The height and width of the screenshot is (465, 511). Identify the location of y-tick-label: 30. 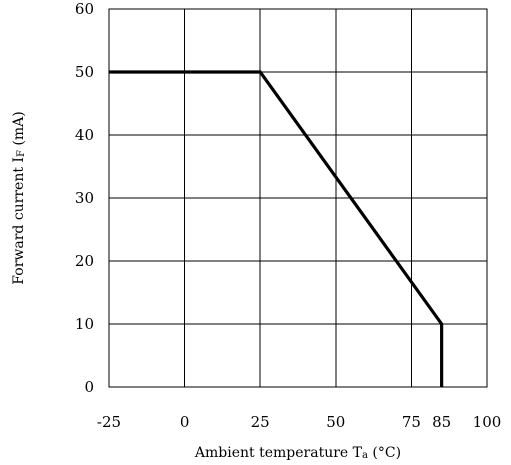
(84, 198).